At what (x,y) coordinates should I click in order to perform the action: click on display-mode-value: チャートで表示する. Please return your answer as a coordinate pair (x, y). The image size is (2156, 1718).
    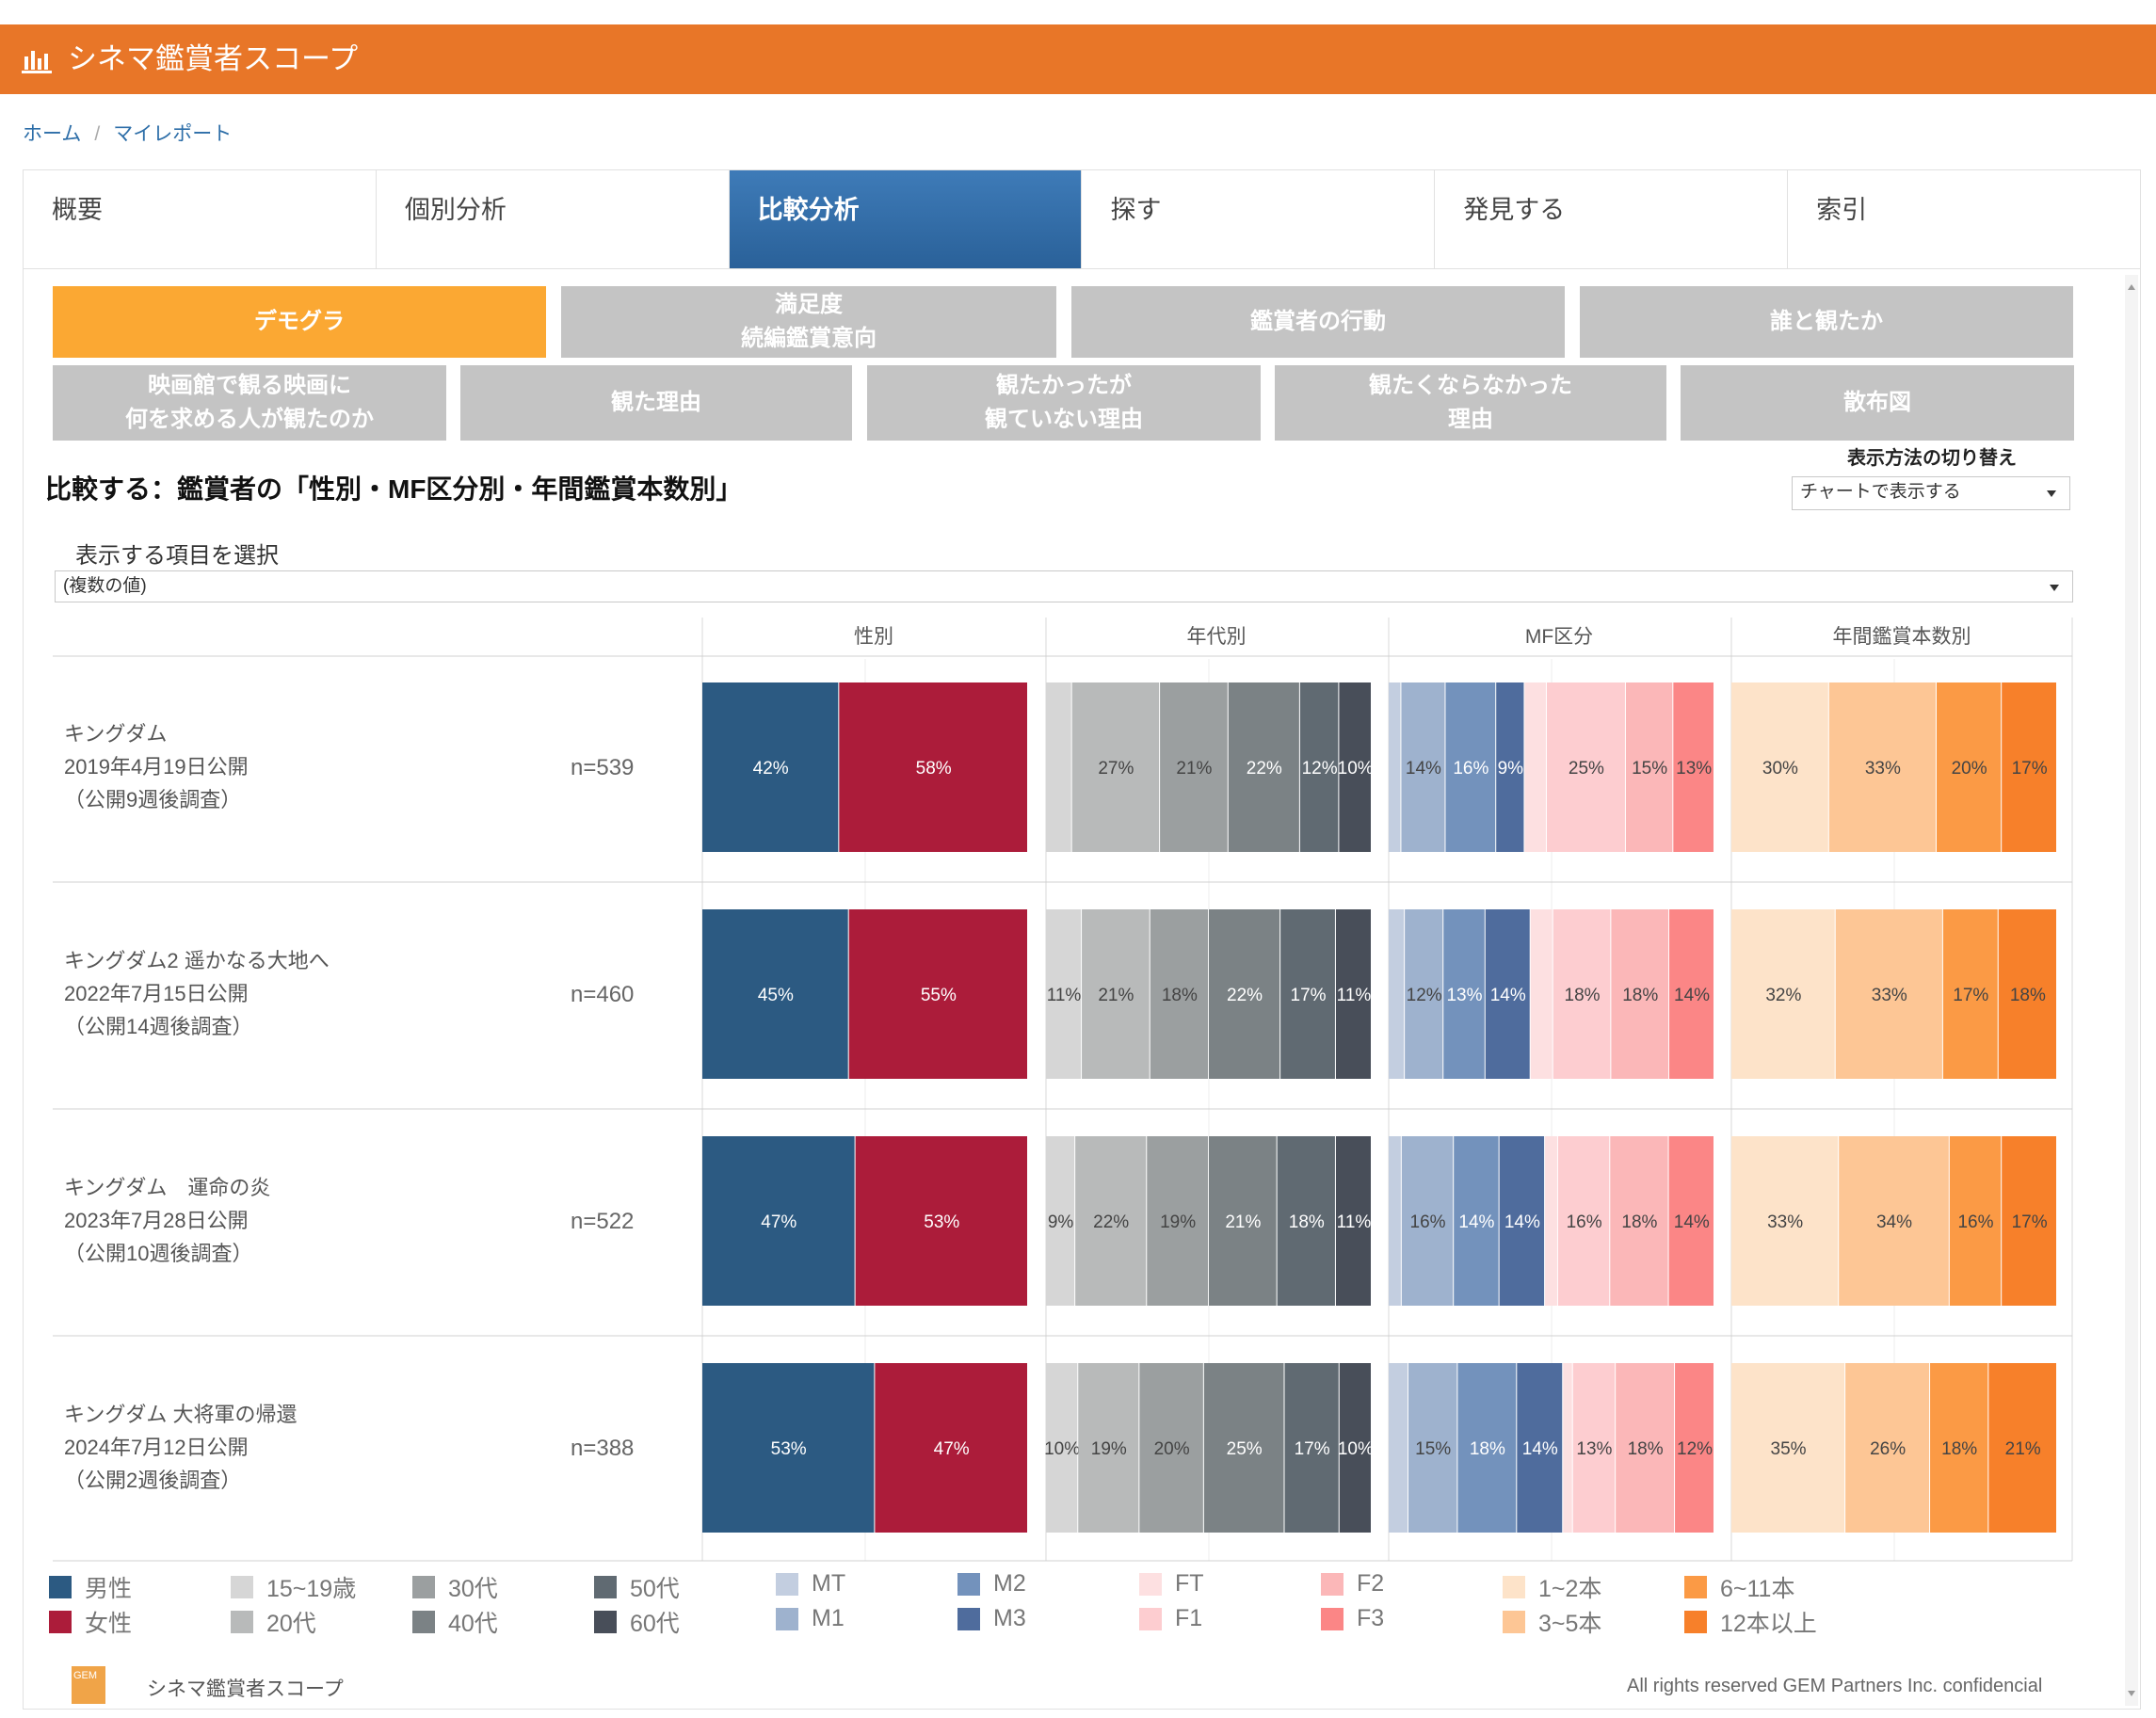
    Looking at the image, I should click on (1880, 492).